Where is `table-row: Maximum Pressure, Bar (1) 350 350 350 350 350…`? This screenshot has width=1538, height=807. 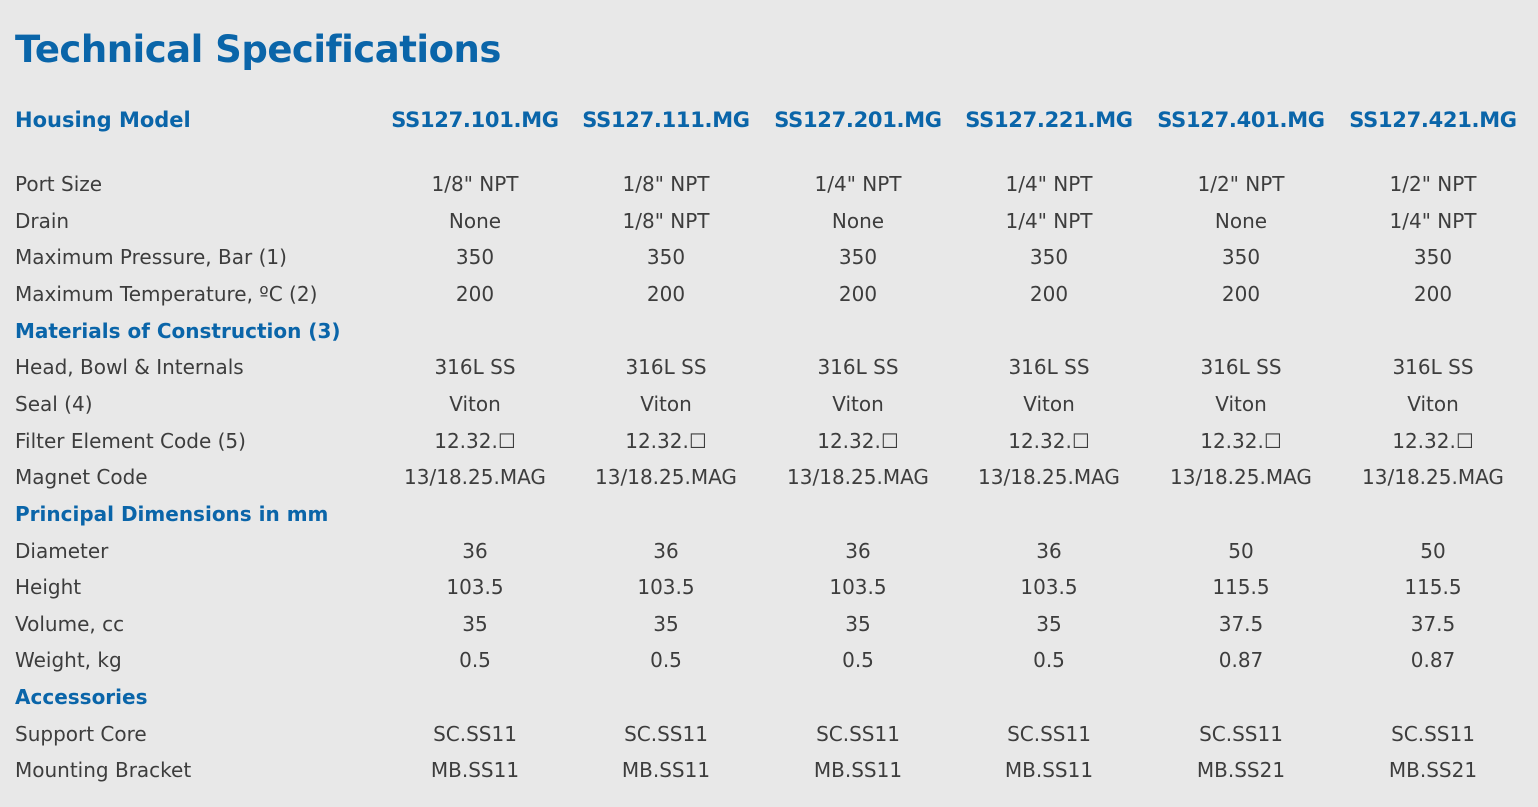 table-row: Maximum Pressure, Bar (1) 350 350 350 350 350… is located at coordinates (769, 257).